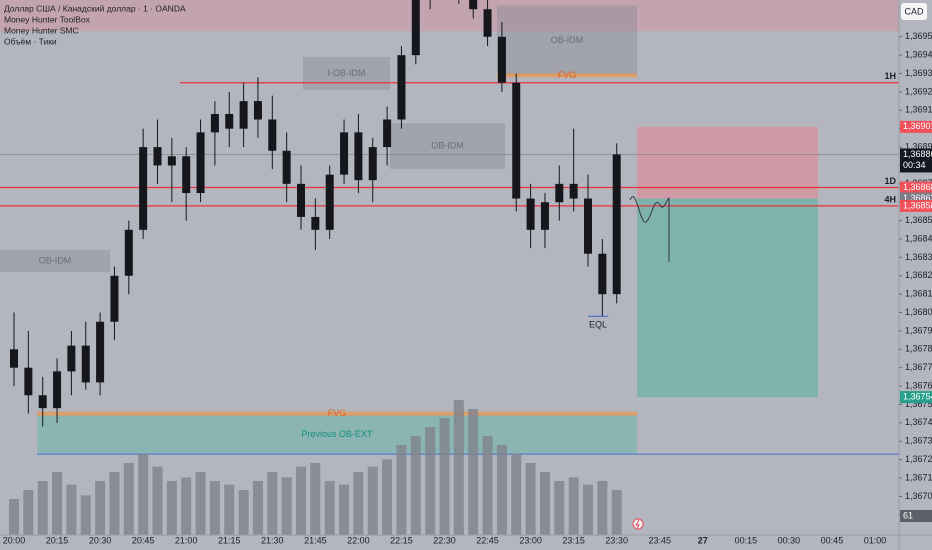 This screenshot has width=932, height=550. What do you see at coordinates (918, 257) in the screenshot?
I see `y-tick-label: 1,36830` at bounding box center [918, 257].